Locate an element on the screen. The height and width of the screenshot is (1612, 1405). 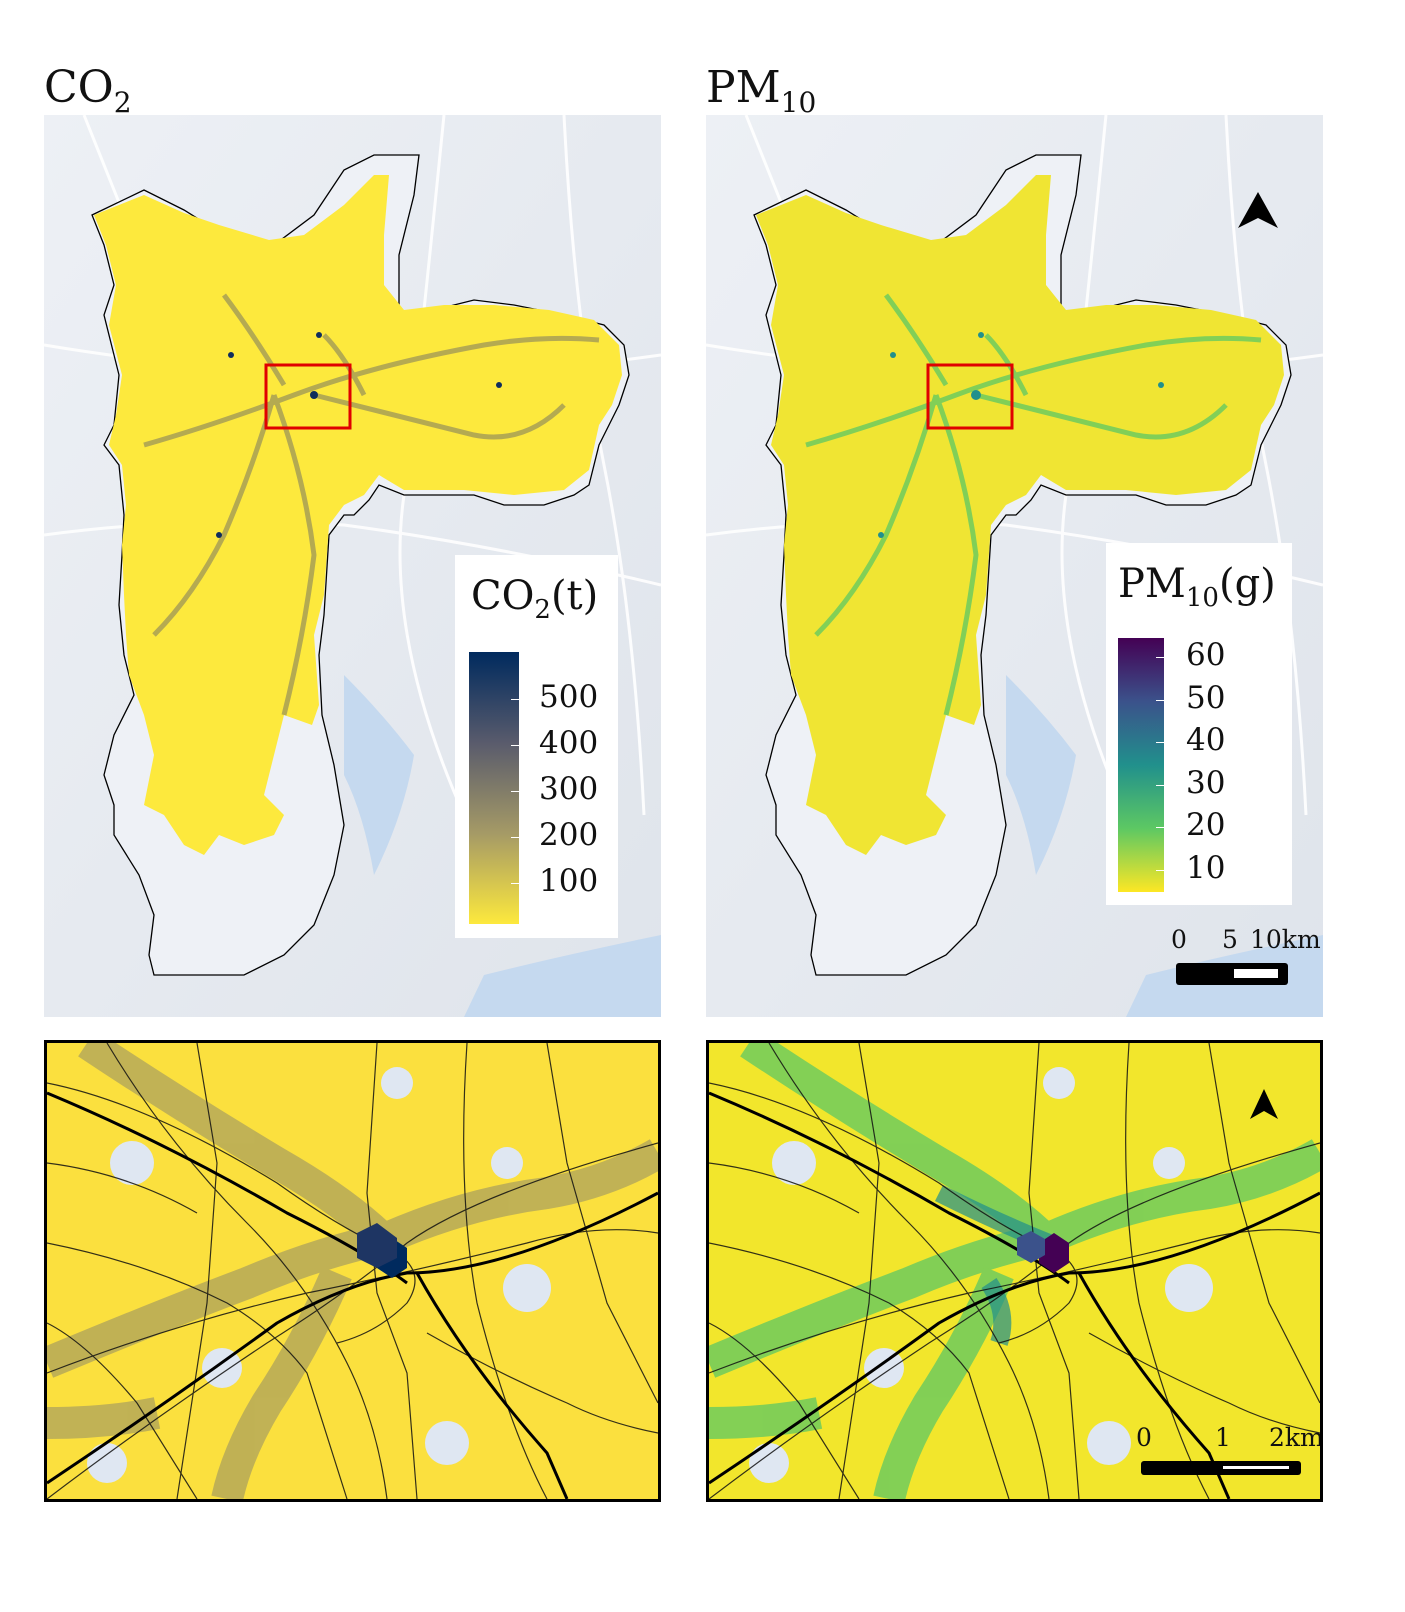
co2-tick-200: 200 is located at coordinates (569, 835).